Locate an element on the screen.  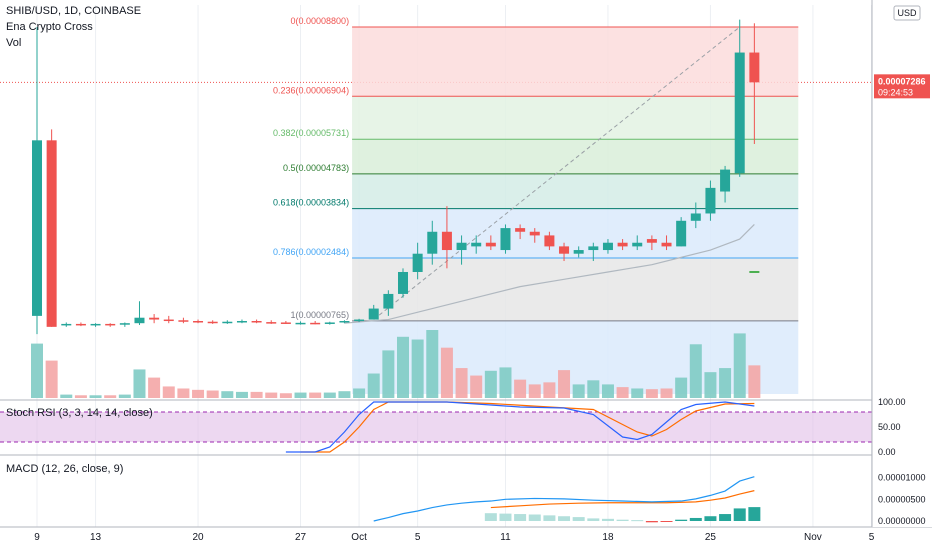
indicator-legend-ena-crypto-cross: Ena Crypto Cross is located at coordinates (49, 27).